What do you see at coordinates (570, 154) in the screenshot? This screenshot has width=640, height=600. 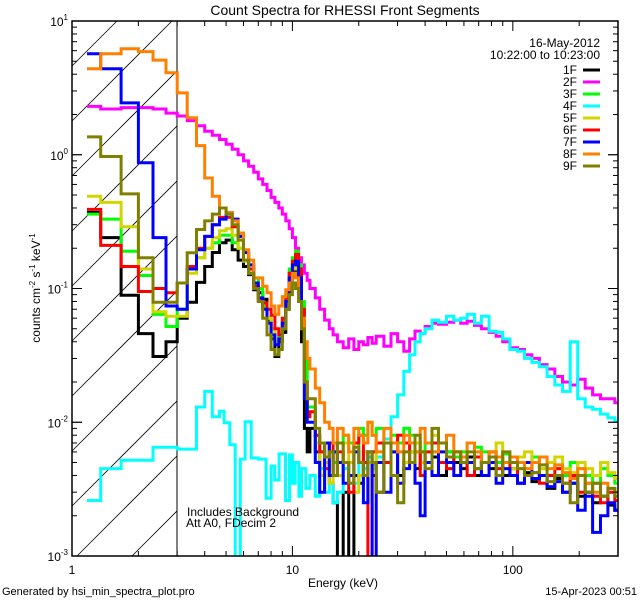 I see `legend-label-8f: 8F` at bounding box center [570, 154].